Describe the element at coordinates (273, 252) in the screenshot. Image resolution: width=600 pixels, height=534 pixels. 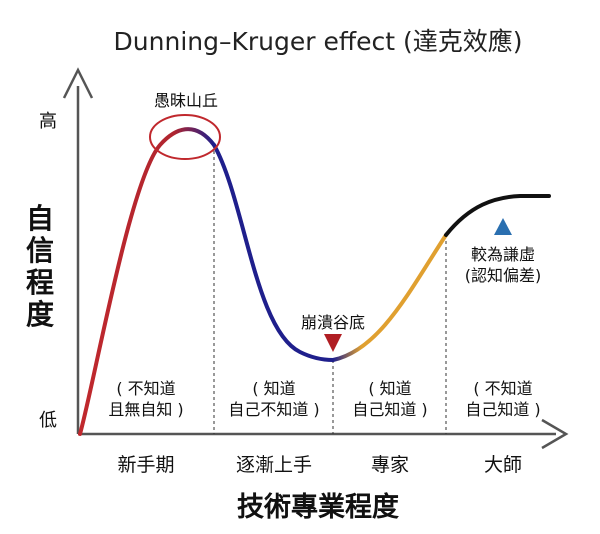
I see `curve-segment-decline` at that location.